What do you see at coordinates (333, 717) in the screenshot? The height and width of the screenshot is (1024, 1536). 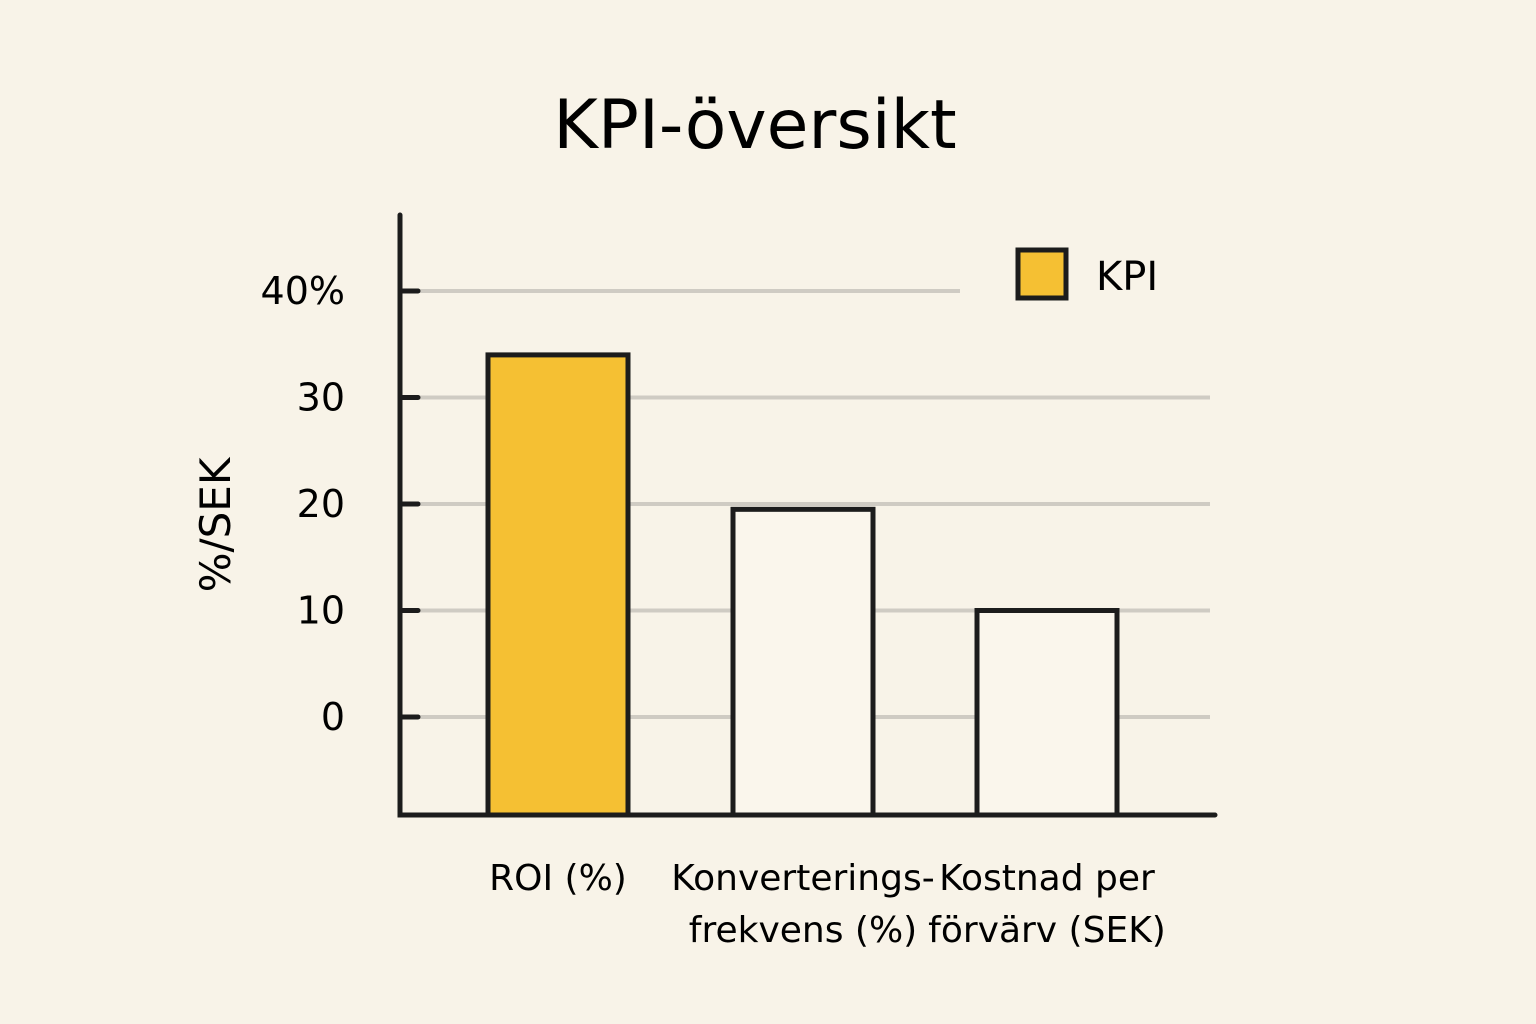 I see `y-tick-label: 0` at bounding box center [333, 717].